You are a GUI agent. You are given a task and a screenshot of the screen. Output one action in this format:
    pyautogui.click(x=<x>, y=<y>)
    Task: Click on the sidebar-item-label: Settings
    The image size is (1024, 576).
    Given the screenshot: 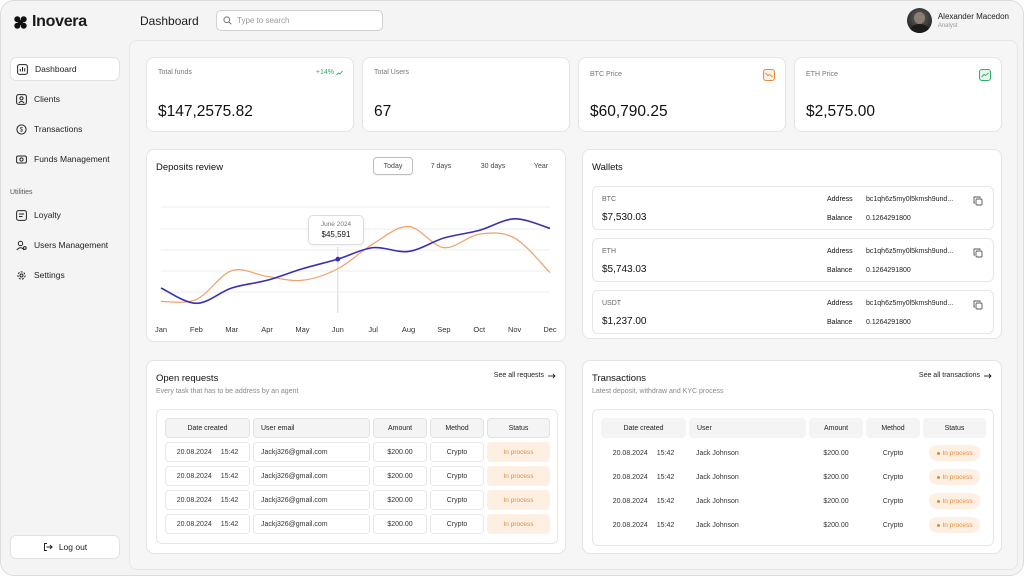 What is the action you would take?
    pyautogui.click(x=49, y=275)
    